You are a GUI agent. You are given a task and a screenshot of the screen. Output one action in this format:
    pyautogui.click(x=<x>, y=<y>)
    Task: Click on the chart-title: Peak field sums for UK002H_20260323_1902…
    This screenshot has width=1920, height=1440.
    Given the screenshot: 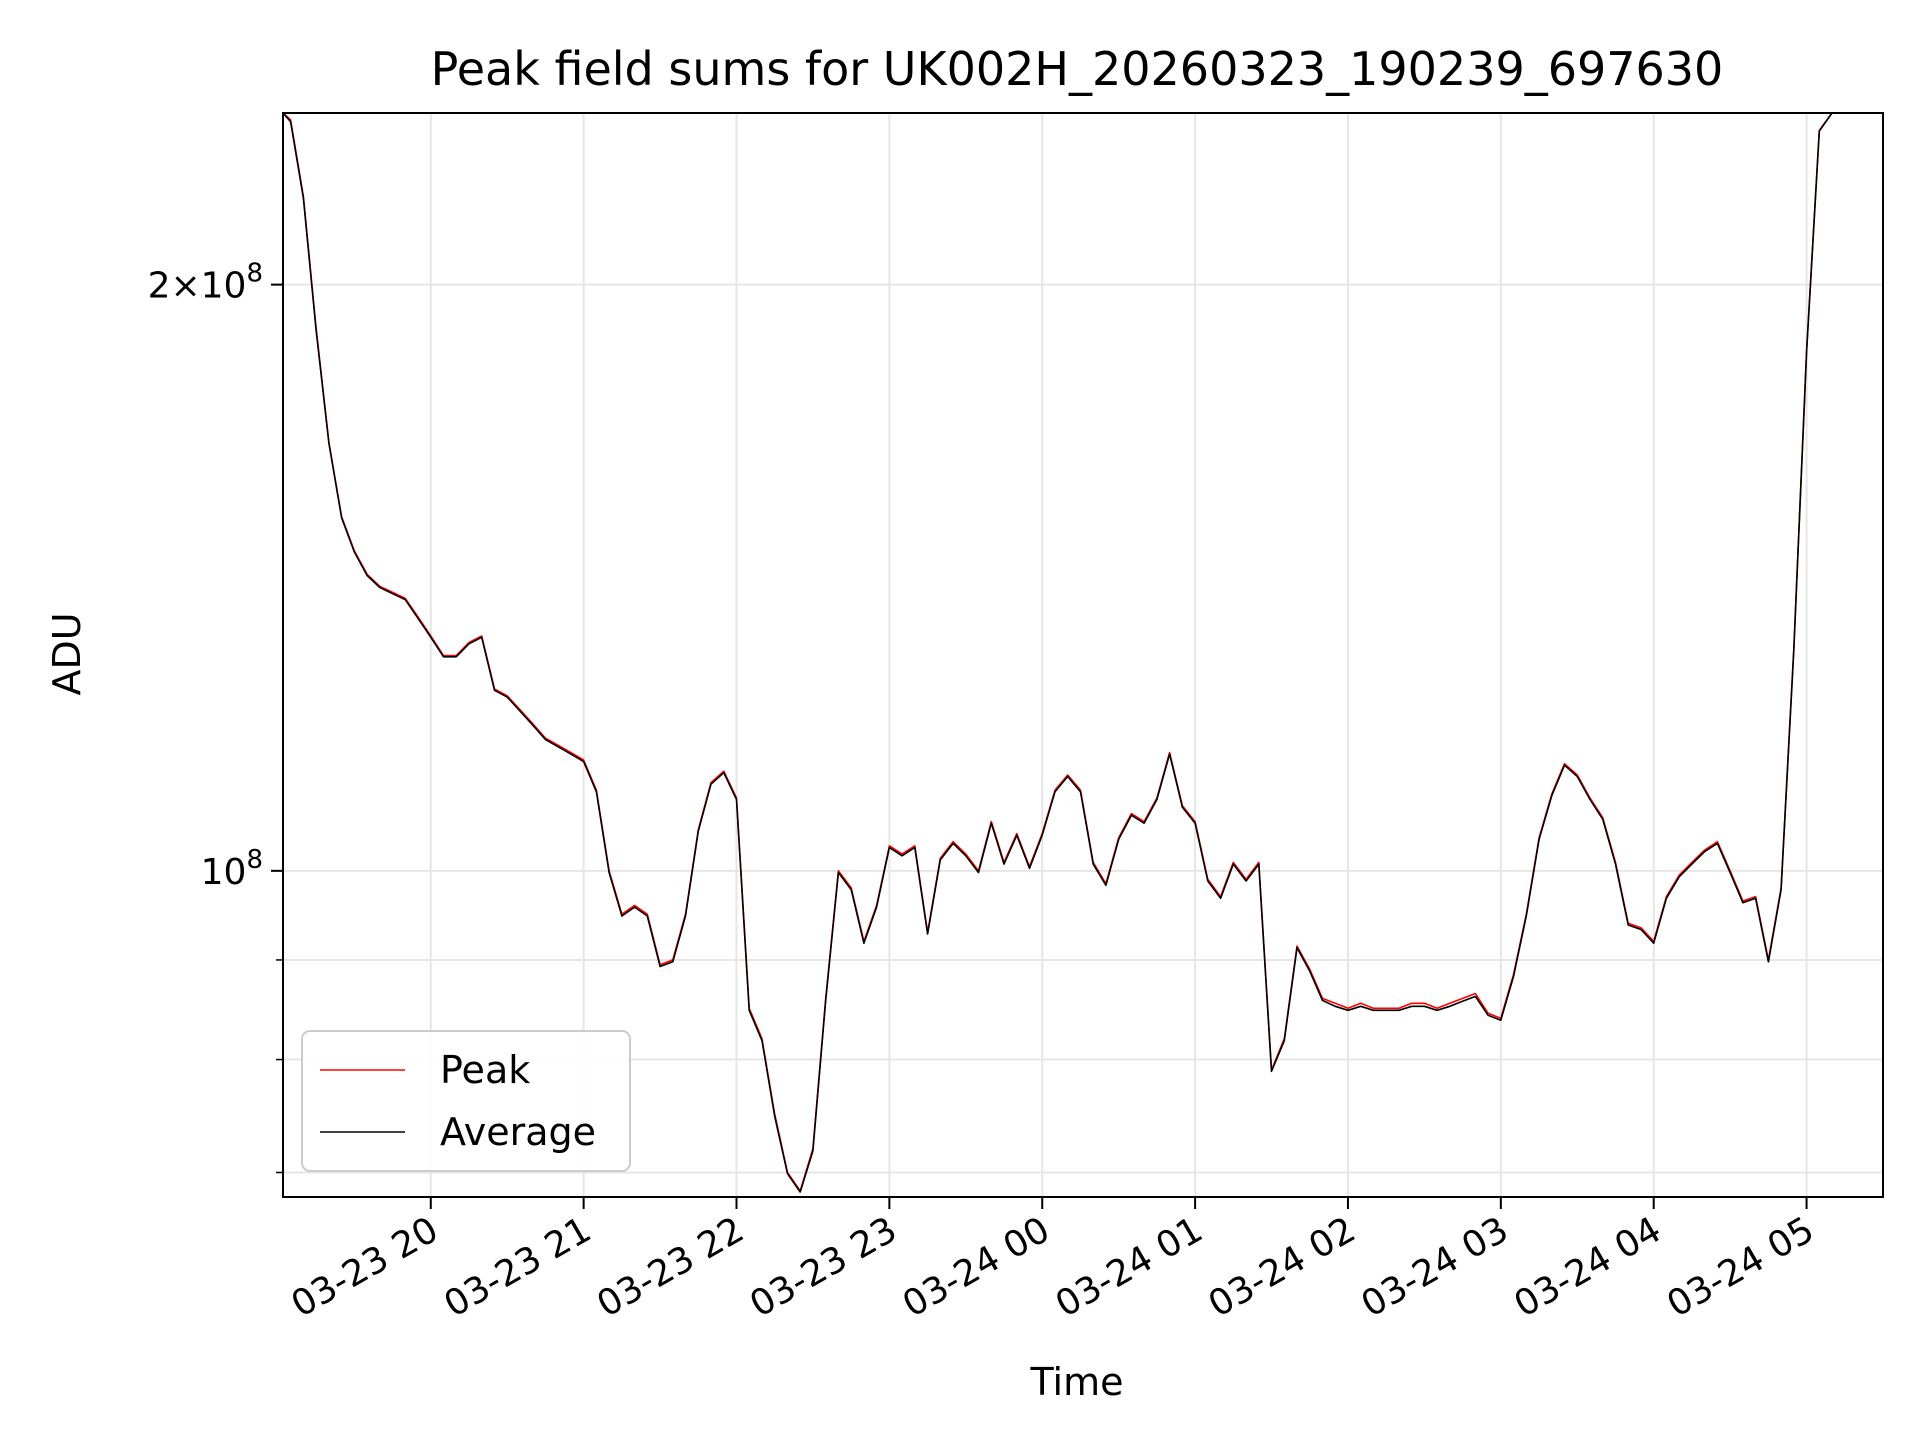 What is the action you would take?
    pyautogui.click(x=1077, y=69)
    